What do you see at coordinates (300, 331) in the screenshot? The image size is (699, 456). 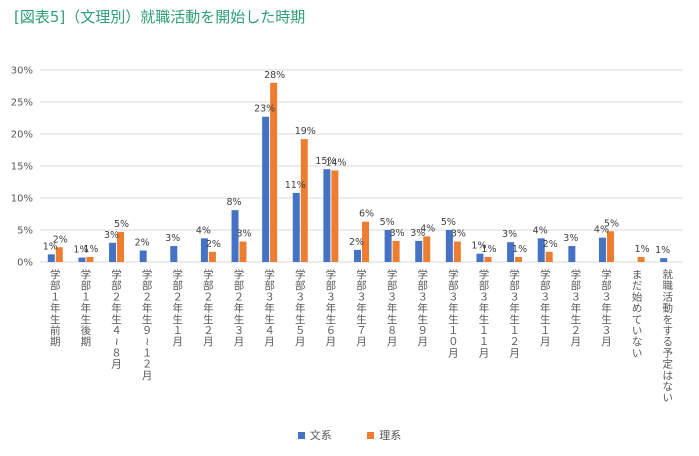 I see `x-tick-char: ５` at bounding box center [300, 331].